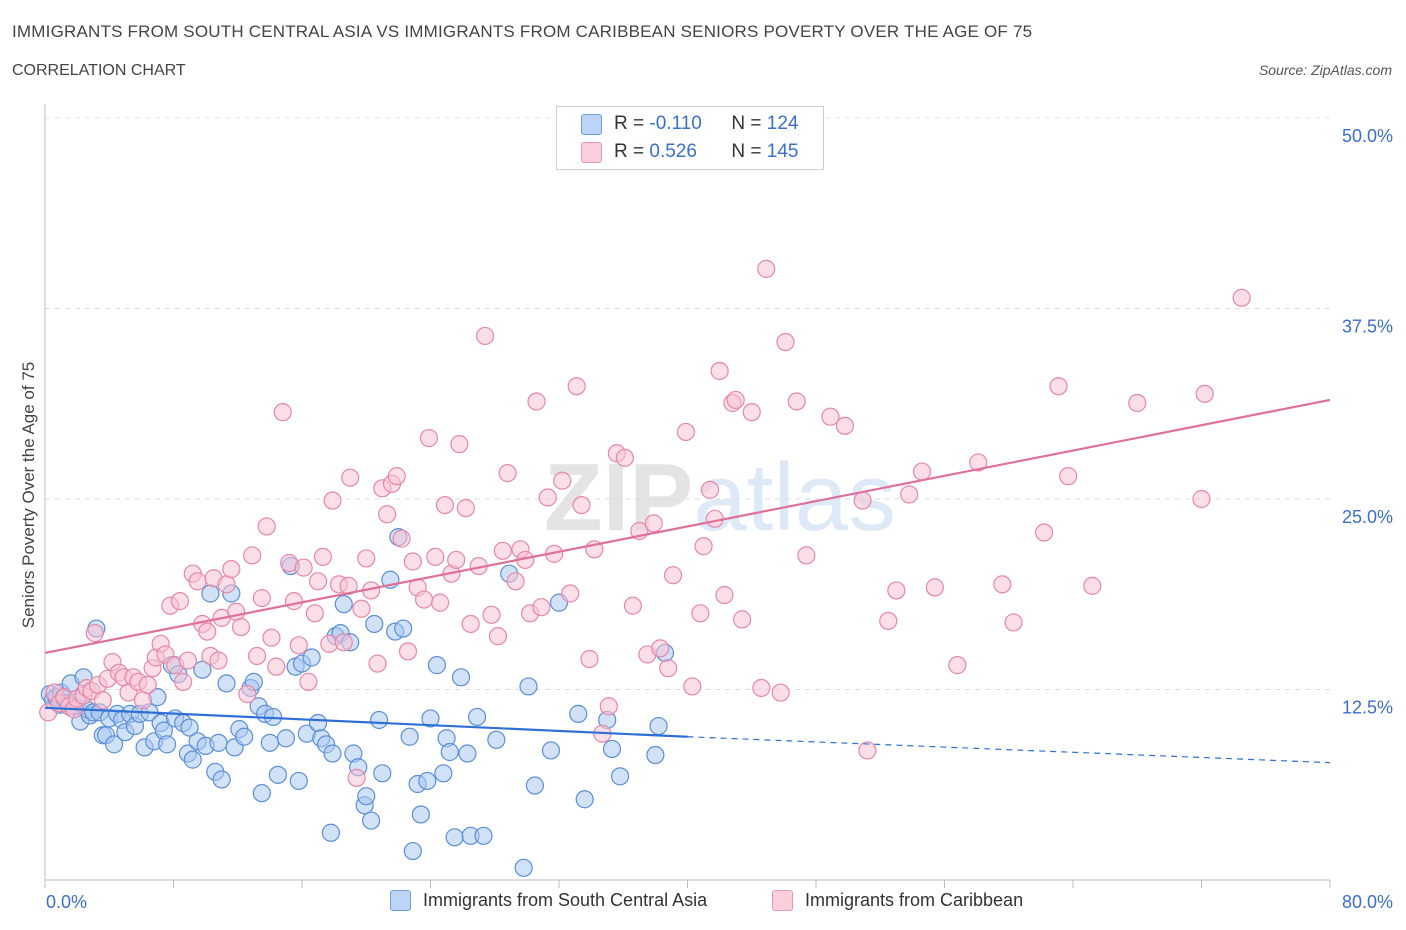 The image size is (1406, 930). What do you see at coordinates (914, 900) in the screenshot?
I see `bottom-legend-label-pink: Immigrants from Caribbean` at bounding box center [914, 900].